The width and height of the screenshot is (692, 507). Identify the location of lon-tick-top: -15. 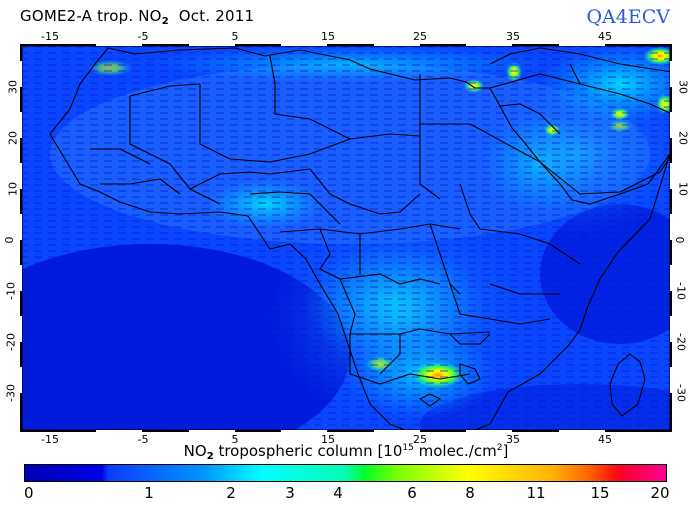
(50, 36).